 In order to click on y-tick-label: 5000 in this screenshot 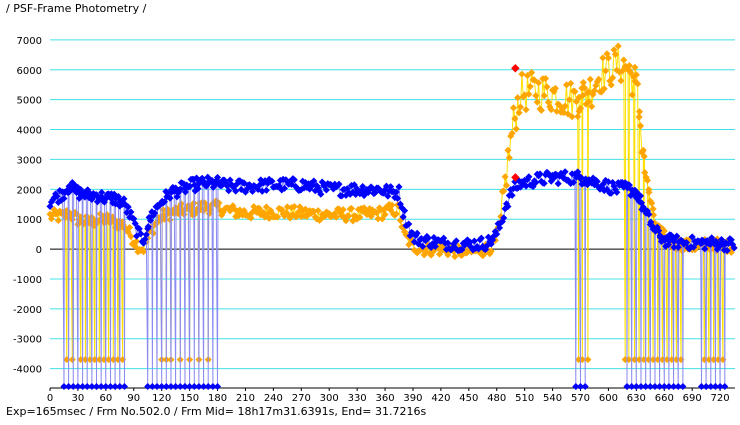, I will do `click(29, 101)`.